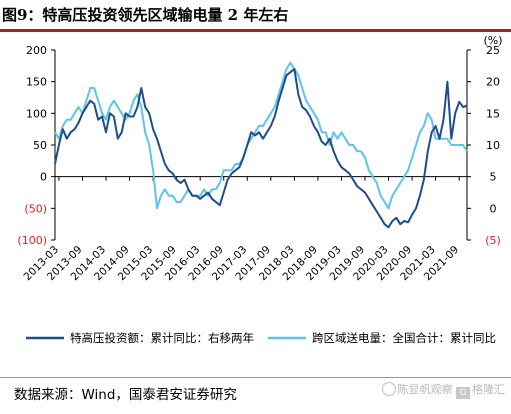 This screenshot has width=511, height=414. Describe the element at coordinates (40, 145) in the screenshot. I see `left-tick-label: 50` at that location.